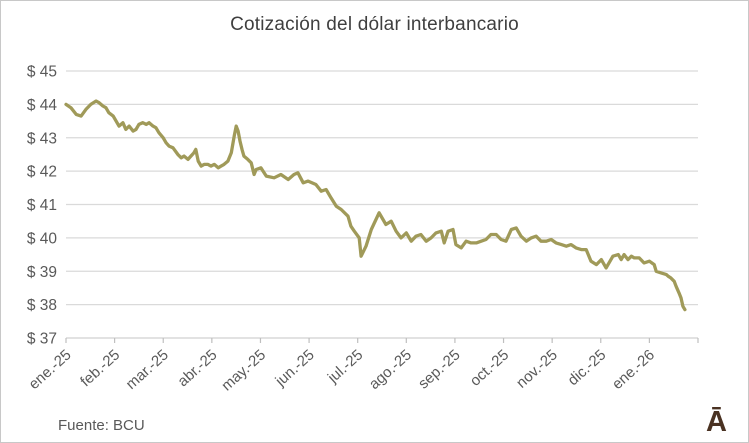 The width and height of the screenshot is (749, 443). What do you see at coordinates (587, 367) in the screenshot?
I see `x-tick-label: dic.-25` at bounding box center [587, 367].